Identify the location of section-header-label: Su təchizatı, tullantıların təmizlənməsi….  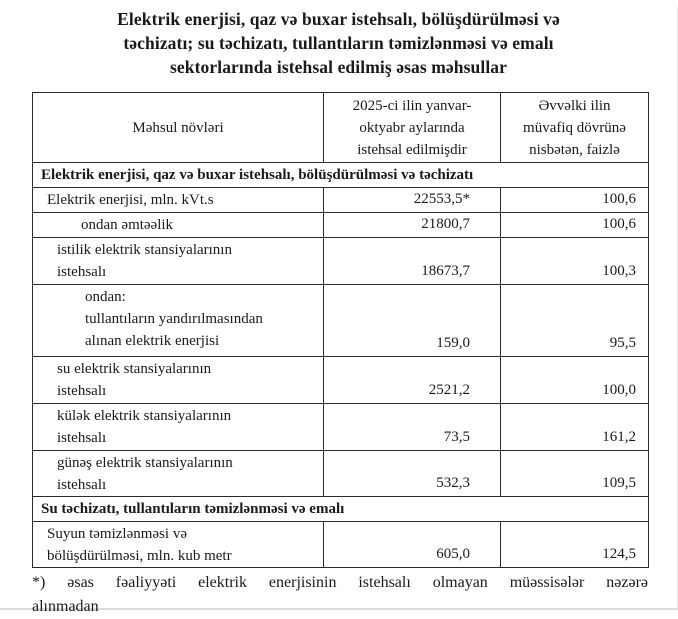
(340, 509).